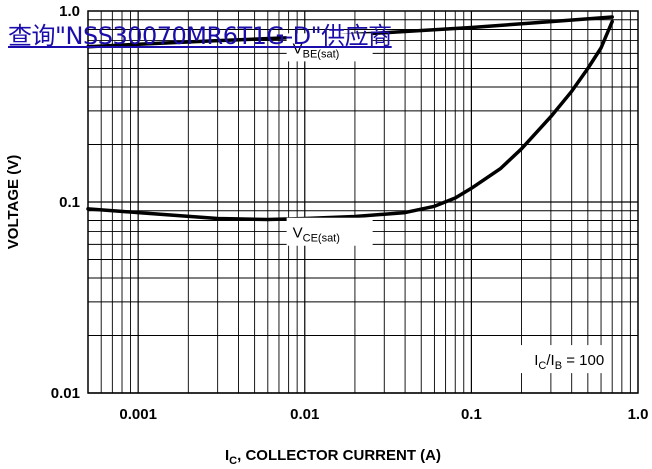 The image size is (652, 469). I want to click on x-tick-label: 0.001, so click(138, 414).